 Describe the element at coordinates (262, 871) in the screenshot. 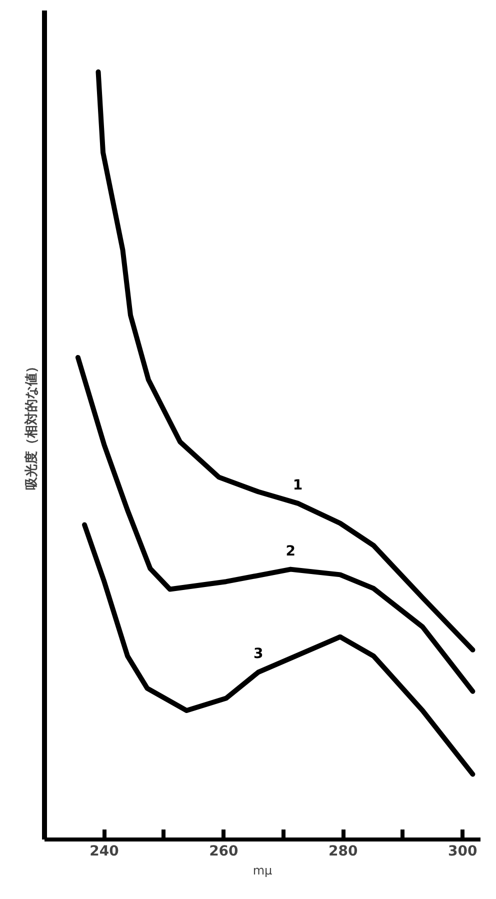

I see `x-axis-title: mμ` at that location.